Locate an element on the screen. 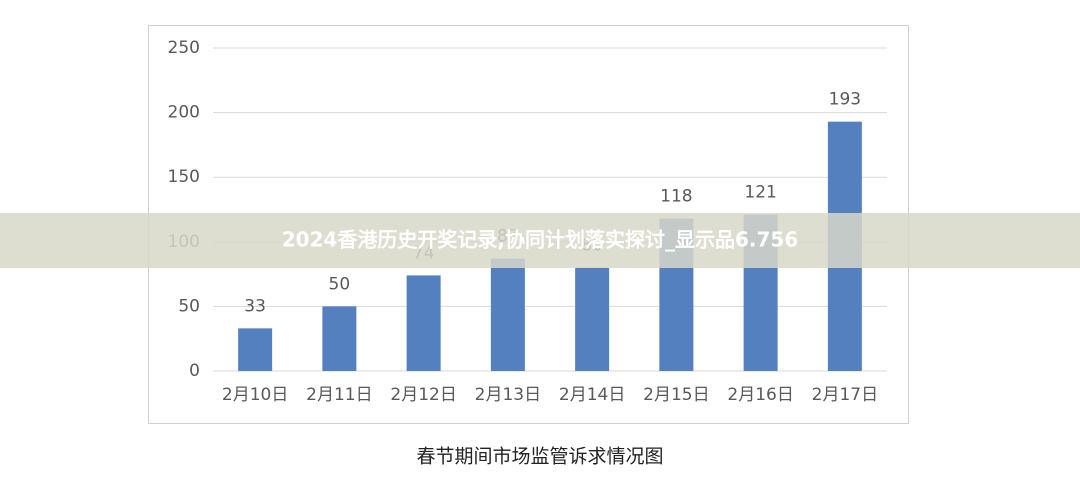 This screenshot has height=480, width=1080. data-label: 193 is located at coordinates (845, 100).